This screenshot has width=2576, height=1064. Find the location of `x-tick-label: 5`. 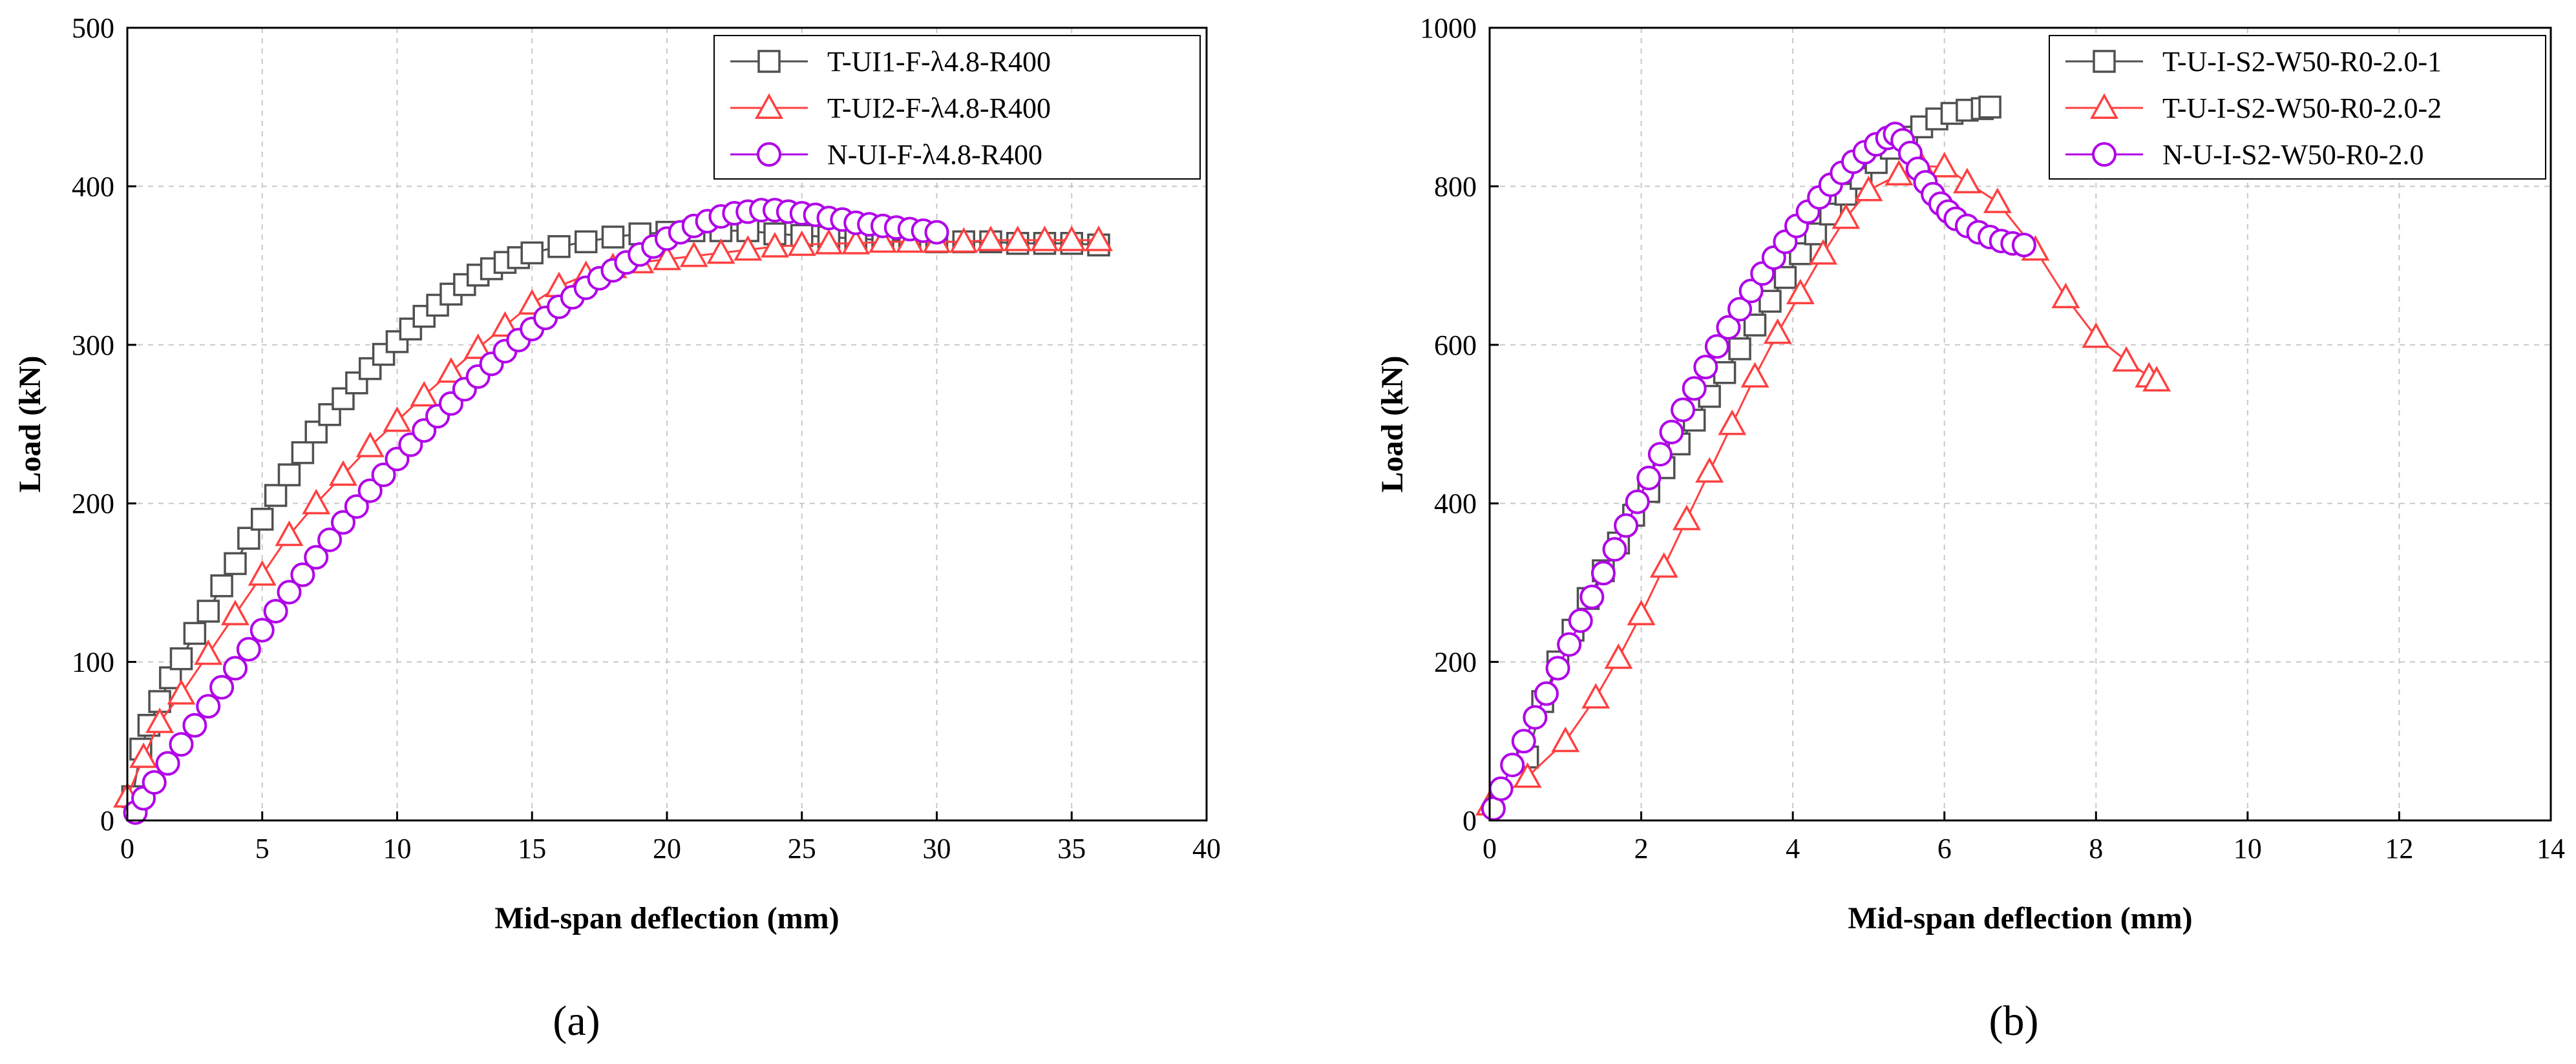

x-tick-label: 5 is located at coordinates (262, 849).